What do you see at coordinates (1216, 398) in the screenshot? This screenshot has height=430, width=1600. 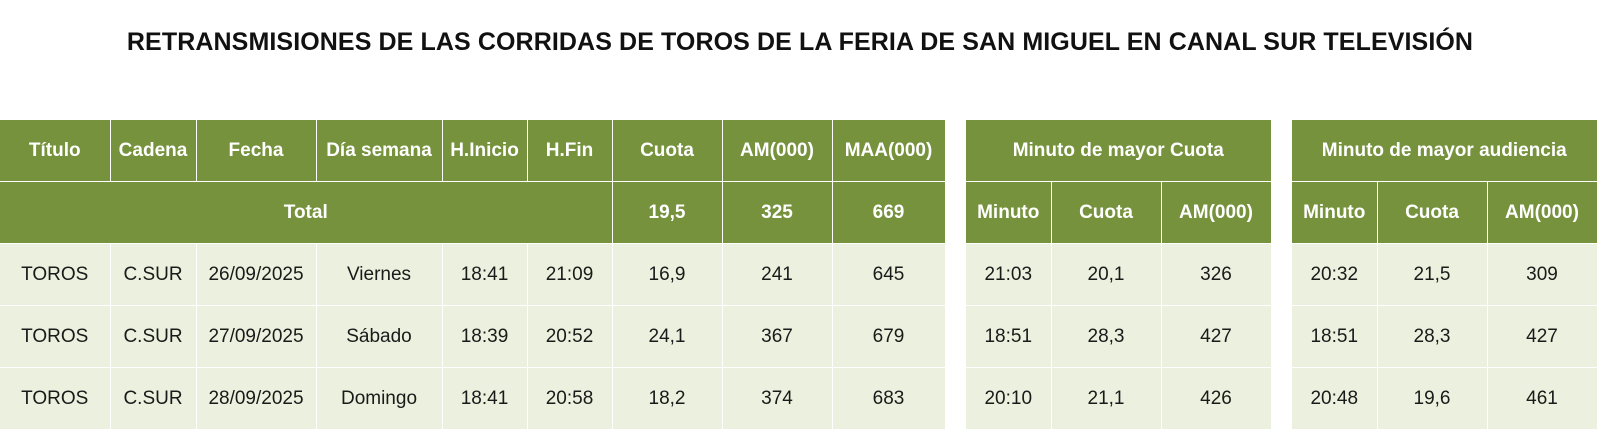 I see `cell-am: 426` at bounding box center [1216, 398].